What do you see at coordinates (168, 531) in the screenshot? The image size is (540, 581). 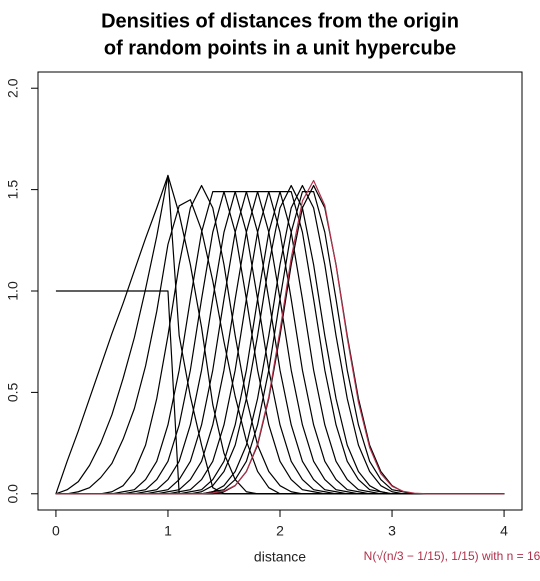 I see `x-tick-label: 1` at bounding box center [168, 531].